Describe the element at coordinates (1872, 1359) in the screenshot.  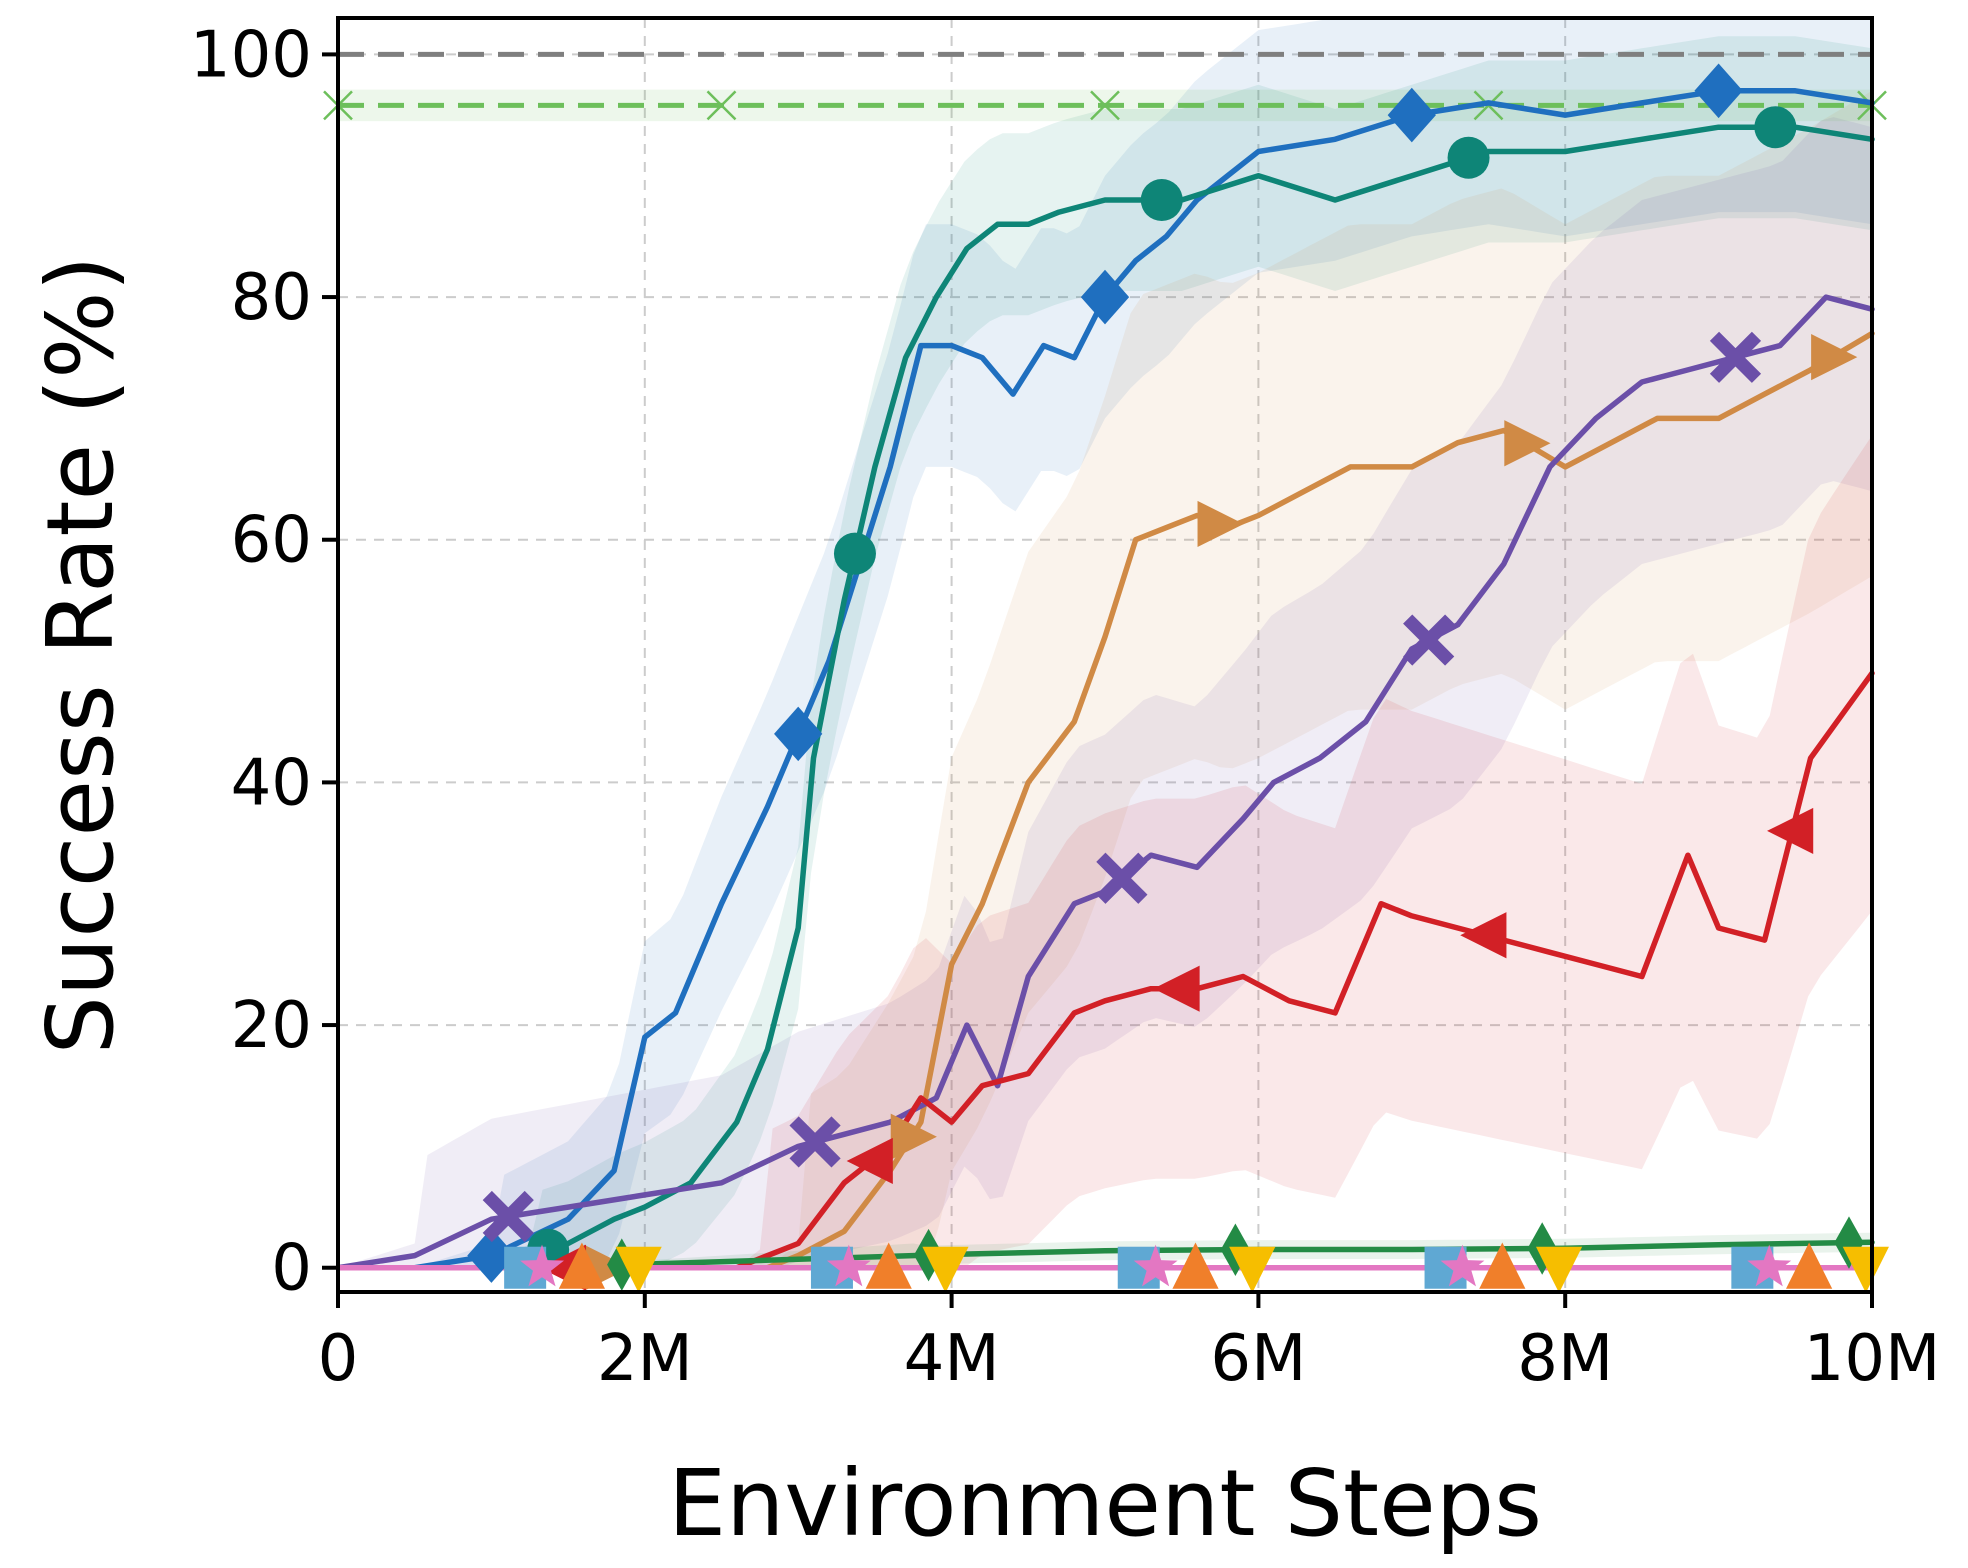
I see `x-tick-label-5: 10M` at that location.